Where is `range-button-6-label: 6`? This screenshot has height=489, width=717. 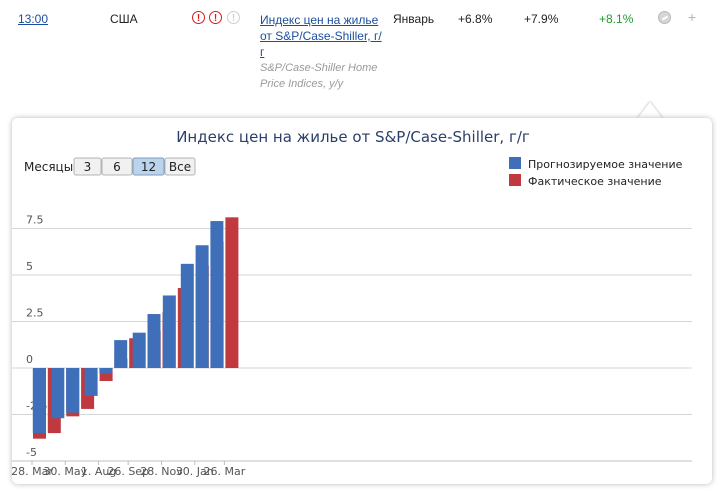
range-button-6-label: 6 is located at coordinates (117, 167).